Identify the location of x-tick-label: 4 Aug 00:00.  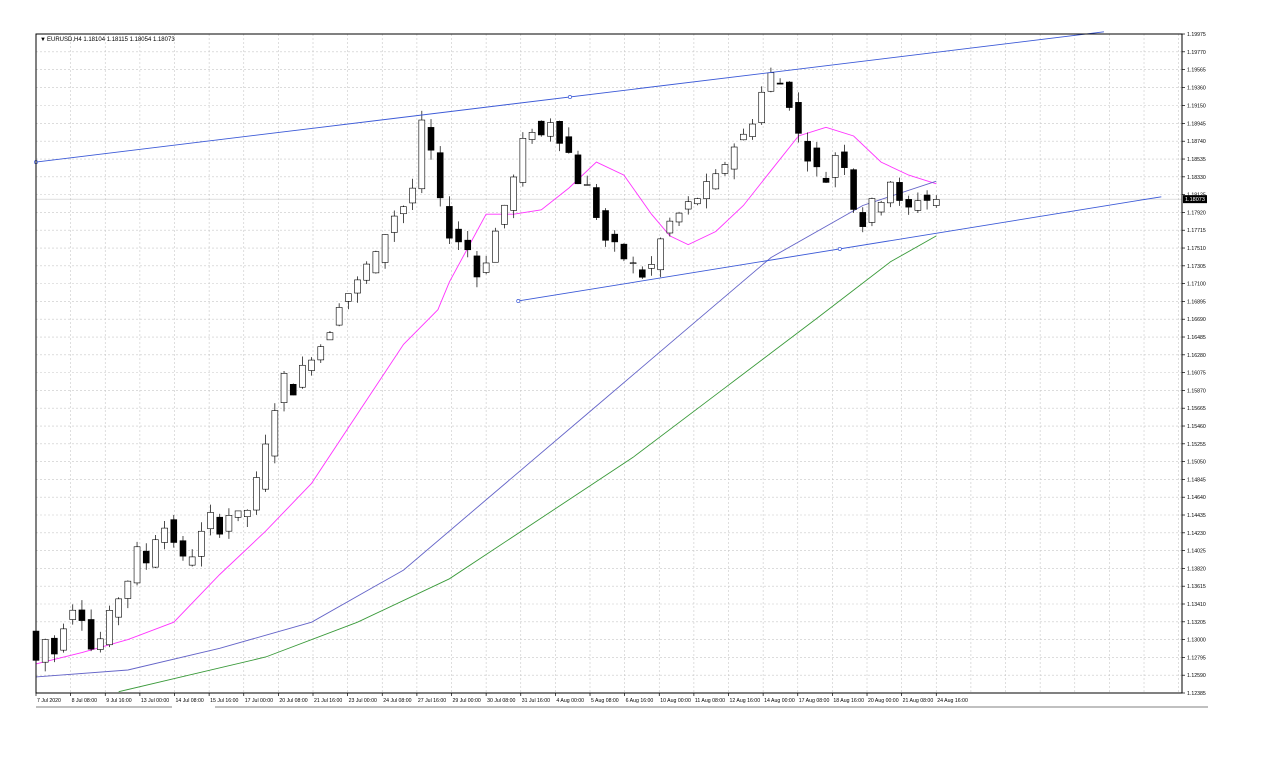
(570, 701).